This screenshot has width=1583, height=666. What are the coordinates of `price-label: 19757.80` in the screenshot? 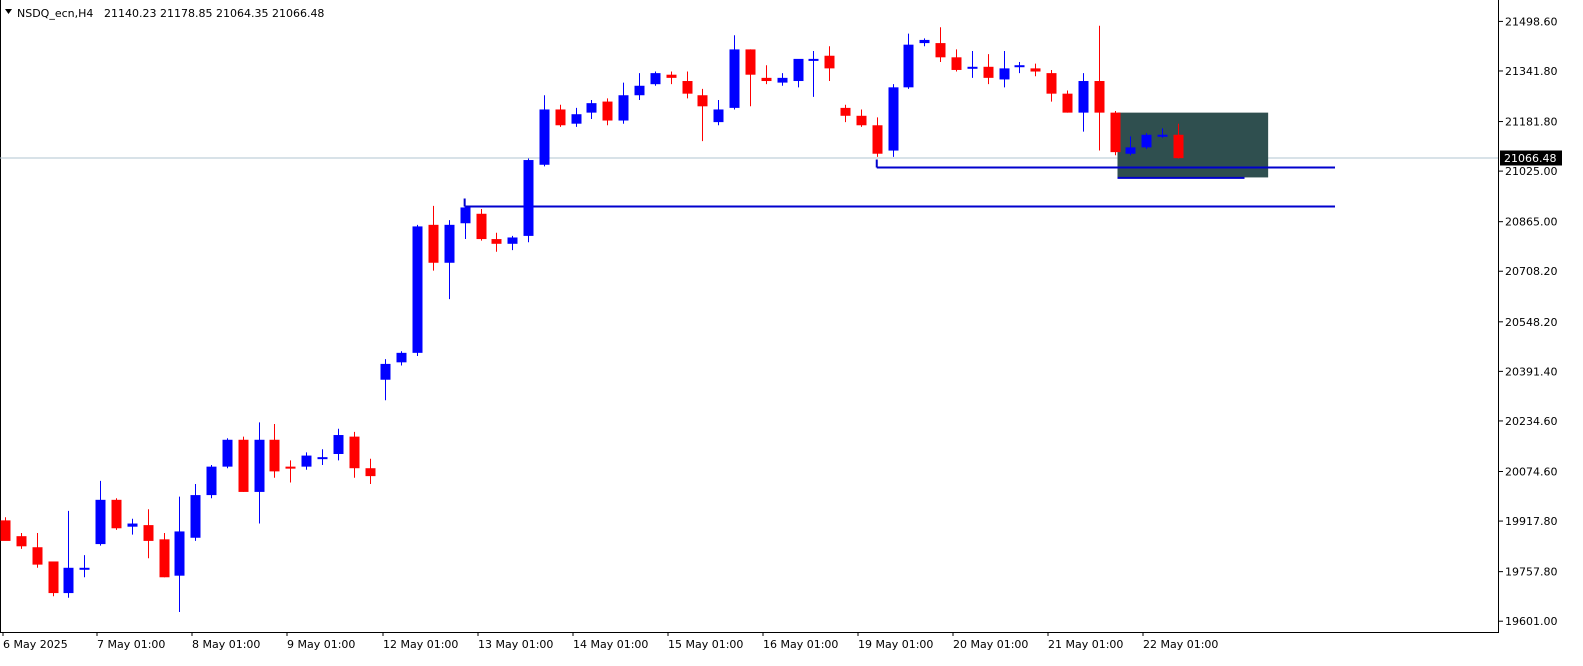 It's located at (1531, 572).